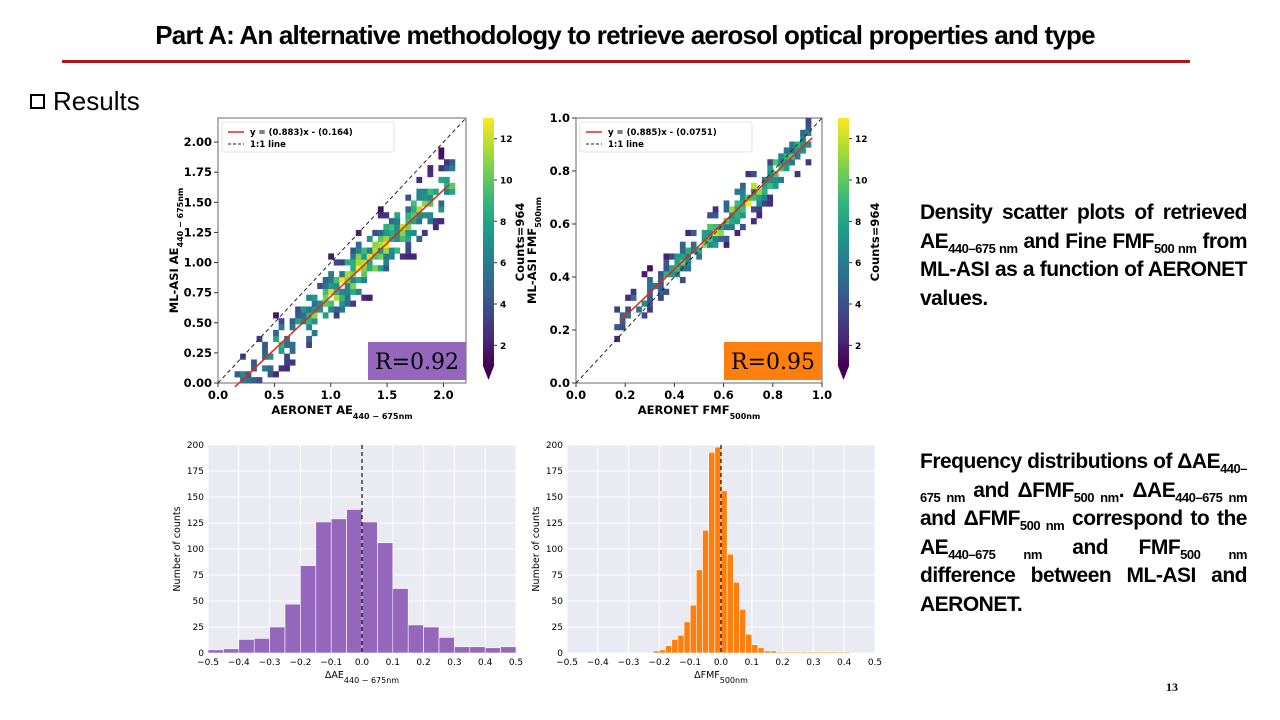 This screenshot has width=1280, height=720. What do you see at coordinates (300, 663) in the screenshot?
I see `x-tick-label: −0.2` at bounding box center [300, 663].